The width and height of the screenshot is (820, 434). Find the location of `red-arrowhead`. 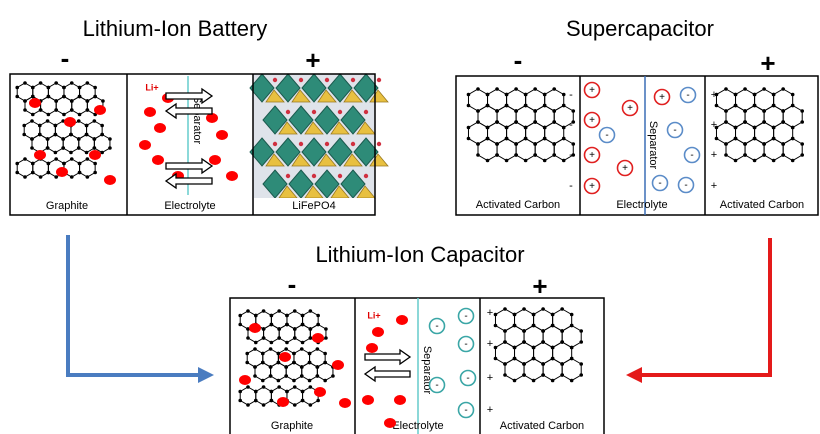

red-arrowhead is located at coordinates (634, 375).